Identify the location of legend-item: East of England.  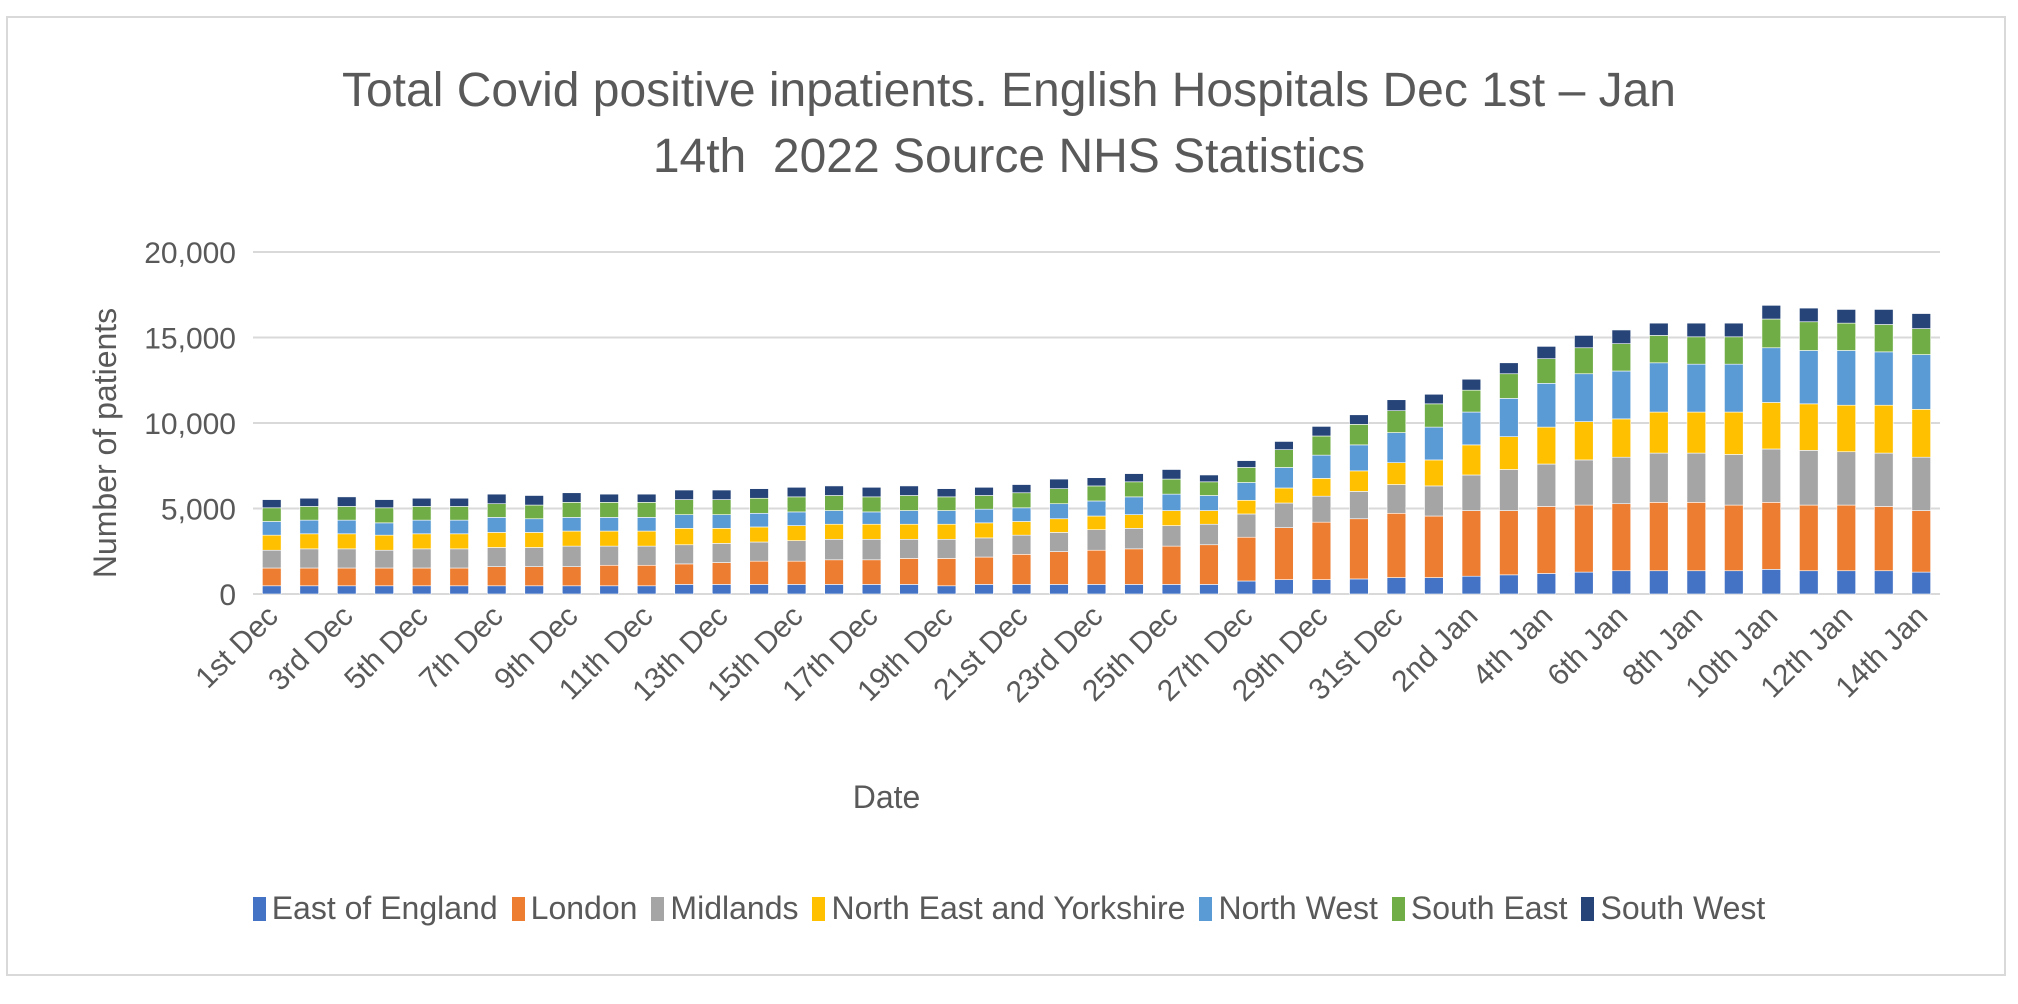
(375, 908).